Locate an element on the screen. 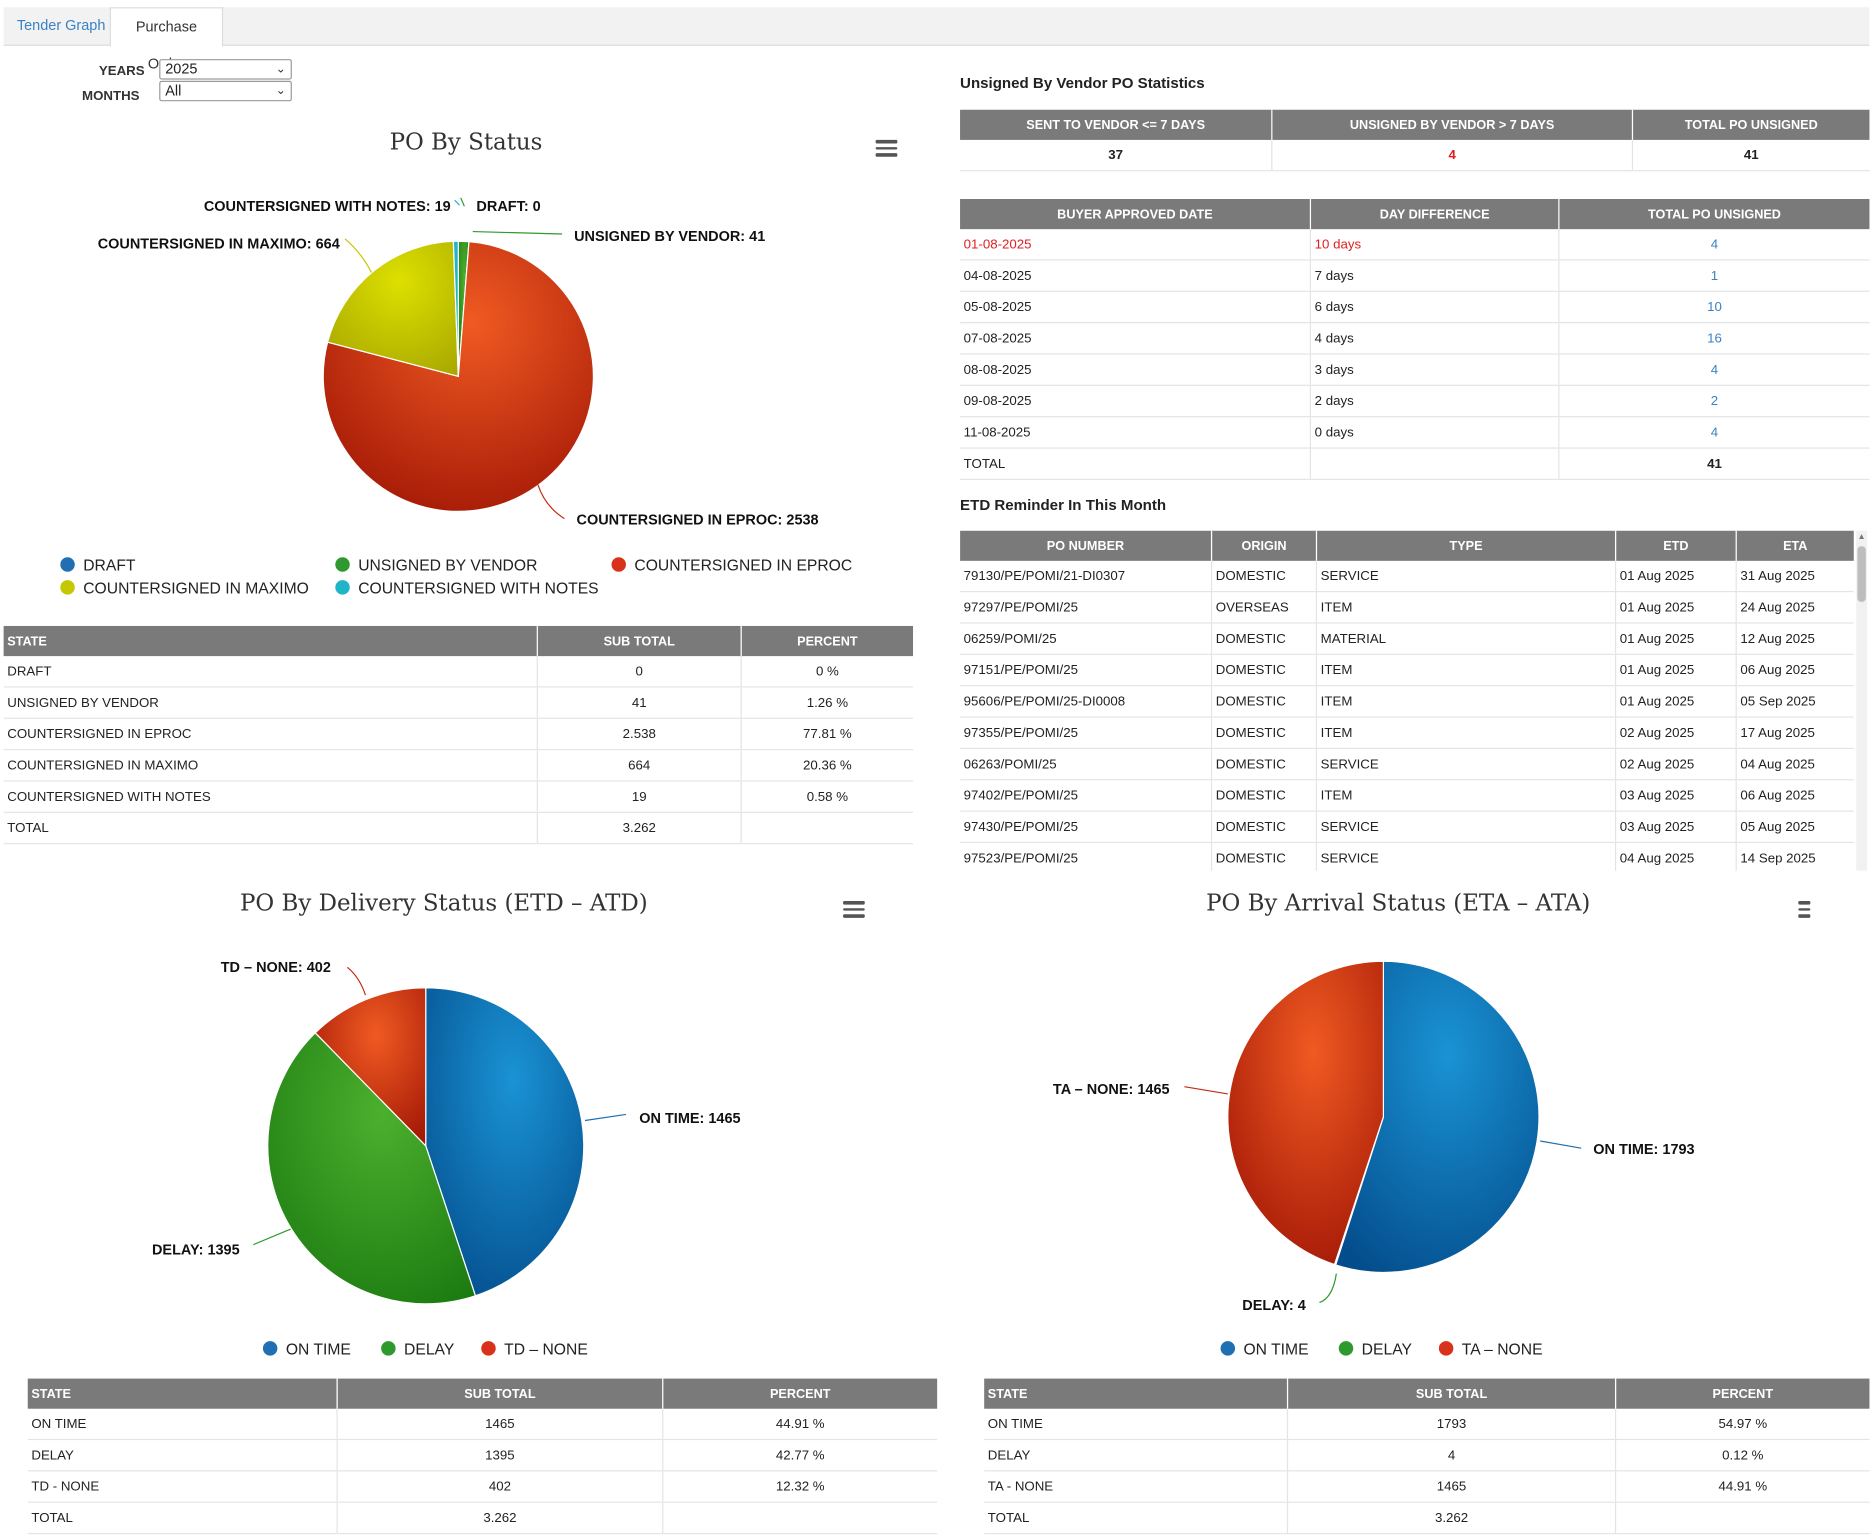 The width and height of the screenshot is (1873, 1540). table-cell: 402 is located at coordinates (499, 1486).